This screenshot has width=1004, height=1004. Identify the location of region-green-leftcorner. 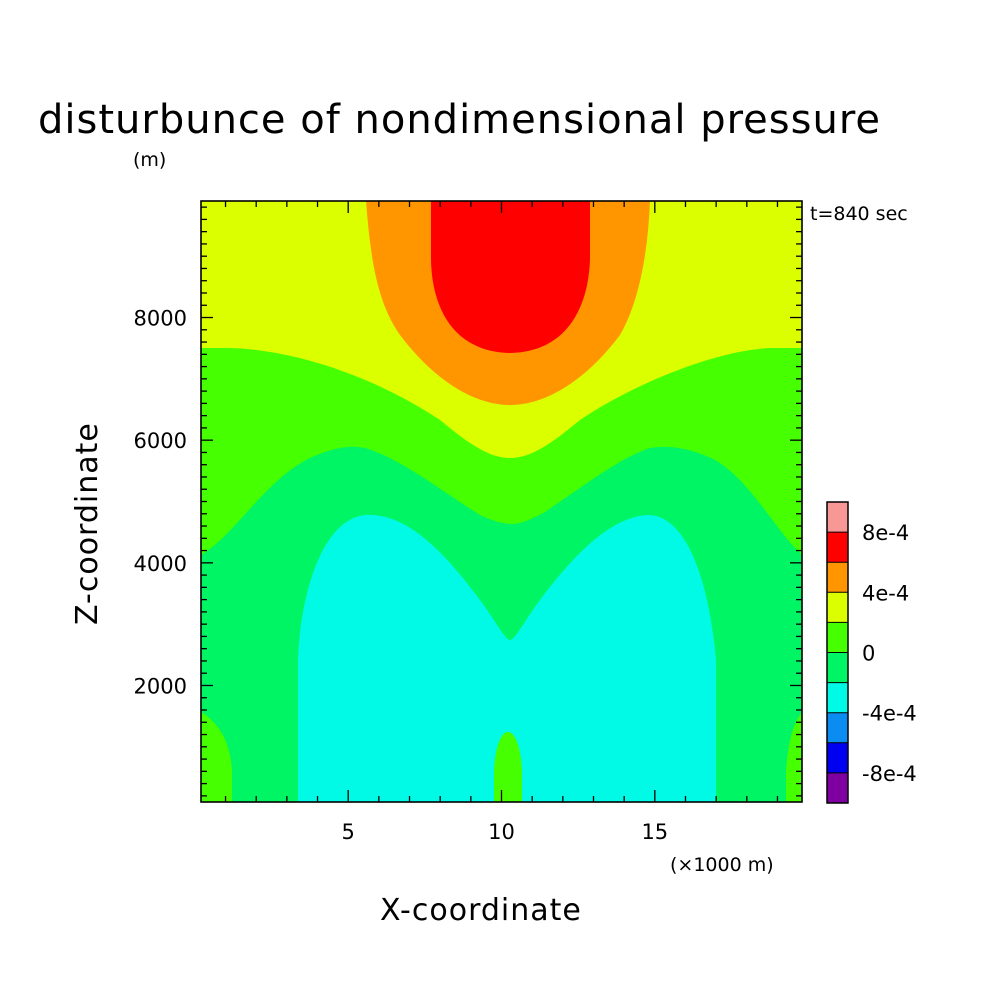
(216, 757).